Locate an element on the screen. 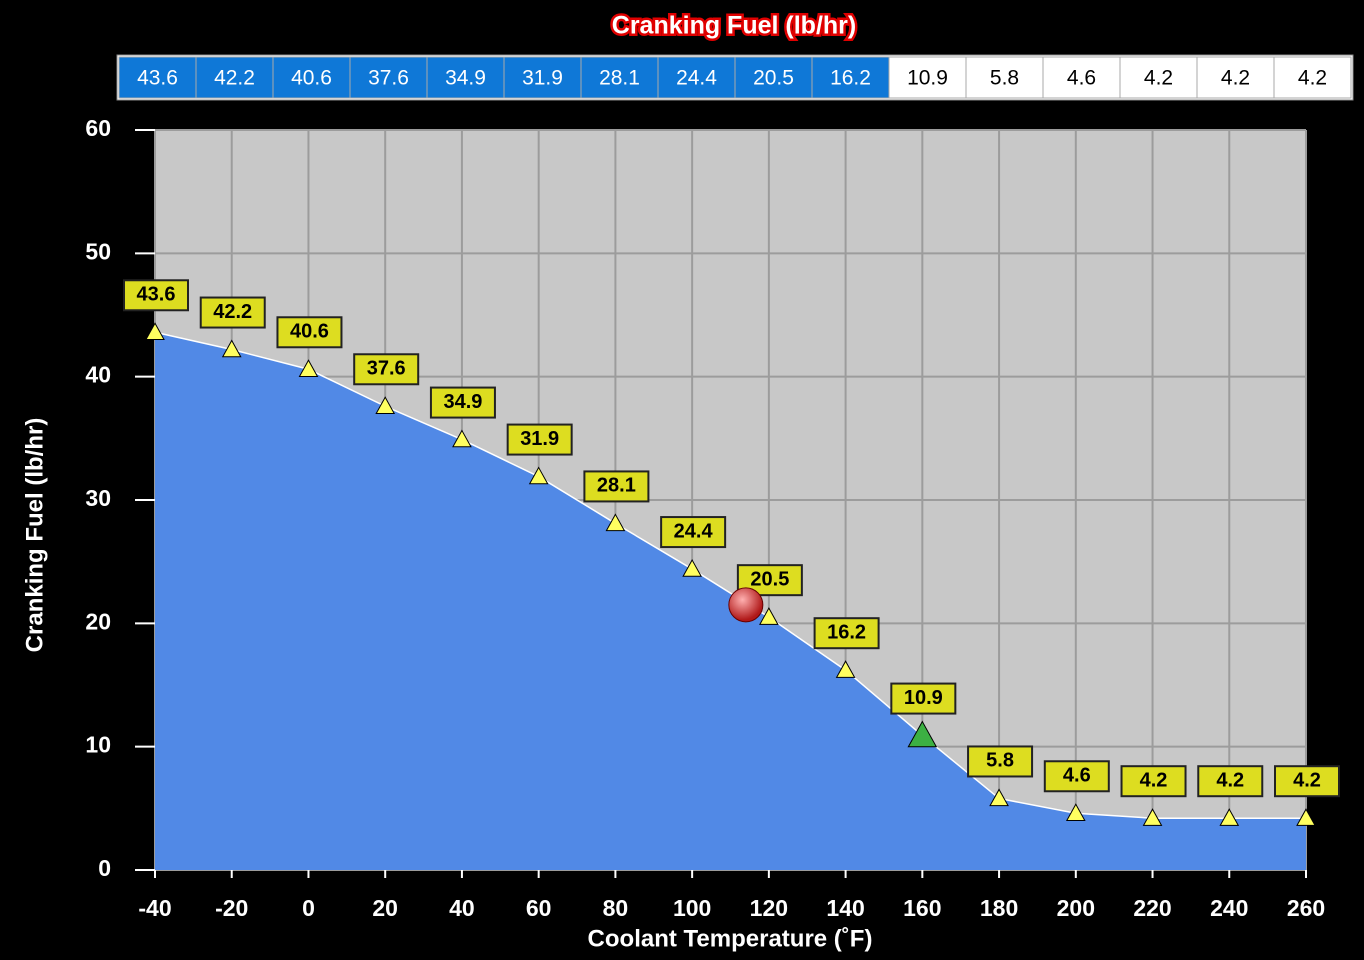 The height and width of the screenshot is (960, 1364). data-label: 5.8 is located at coordinates (1000, 761).